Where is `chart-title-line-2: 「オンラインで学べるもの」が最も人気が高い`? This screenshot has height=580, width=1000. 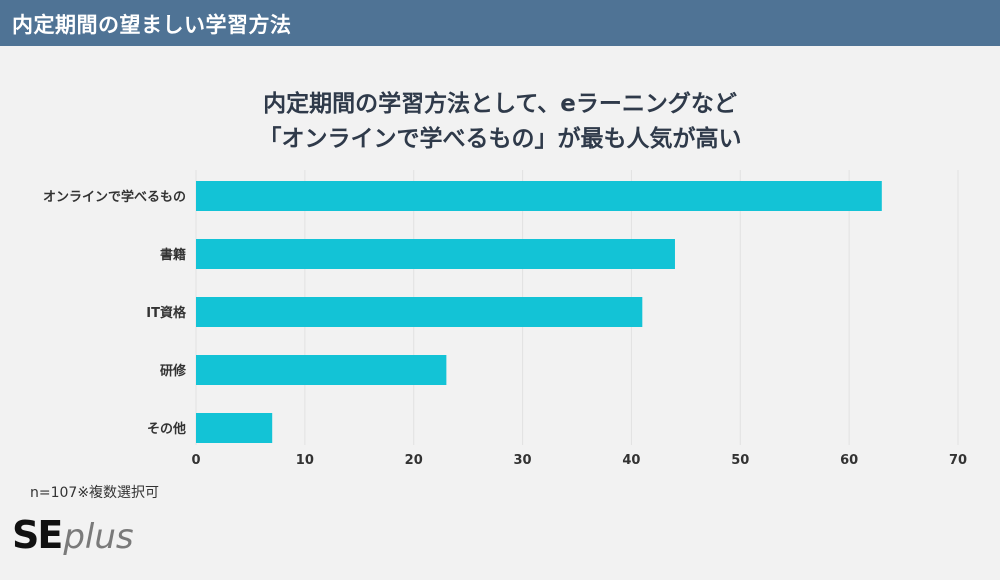 chart-title-line-2: 「オンラインで学べるもの」が最も人気が高い is located at coordinates (500, 139).